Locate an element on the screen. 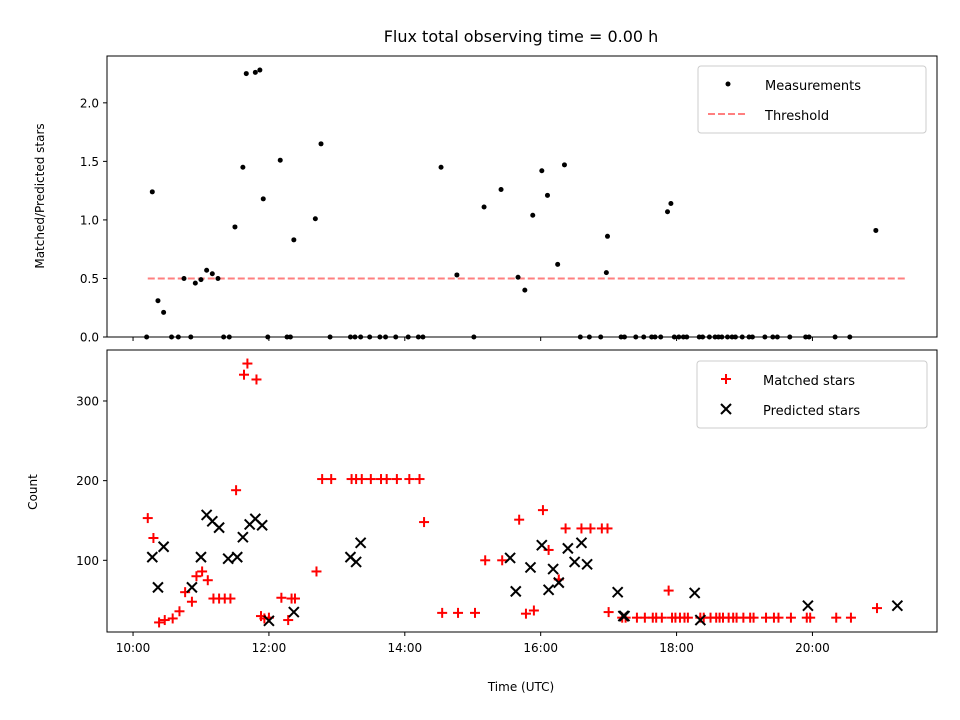  top-x-ticks is located at coordinates (472, 339).